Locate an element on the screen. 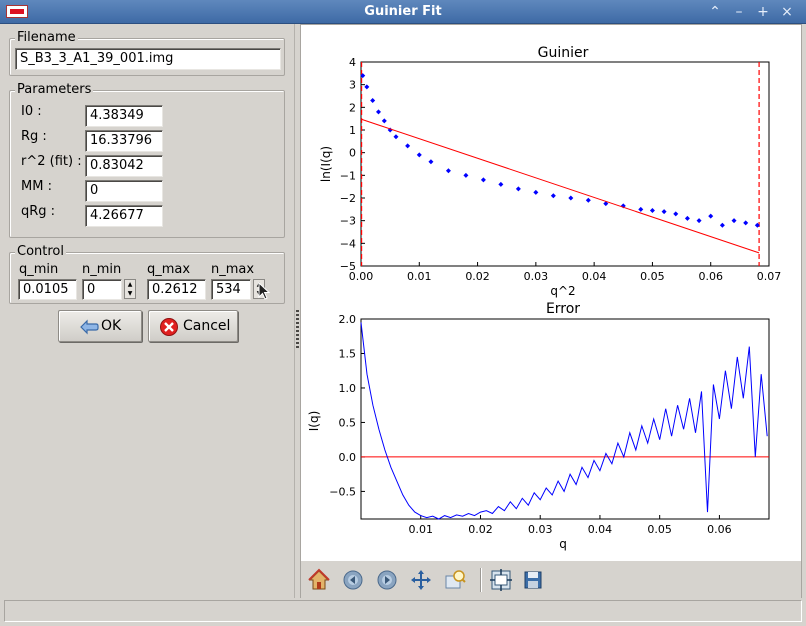  cancel-icon is located at coordinates (169, 327).